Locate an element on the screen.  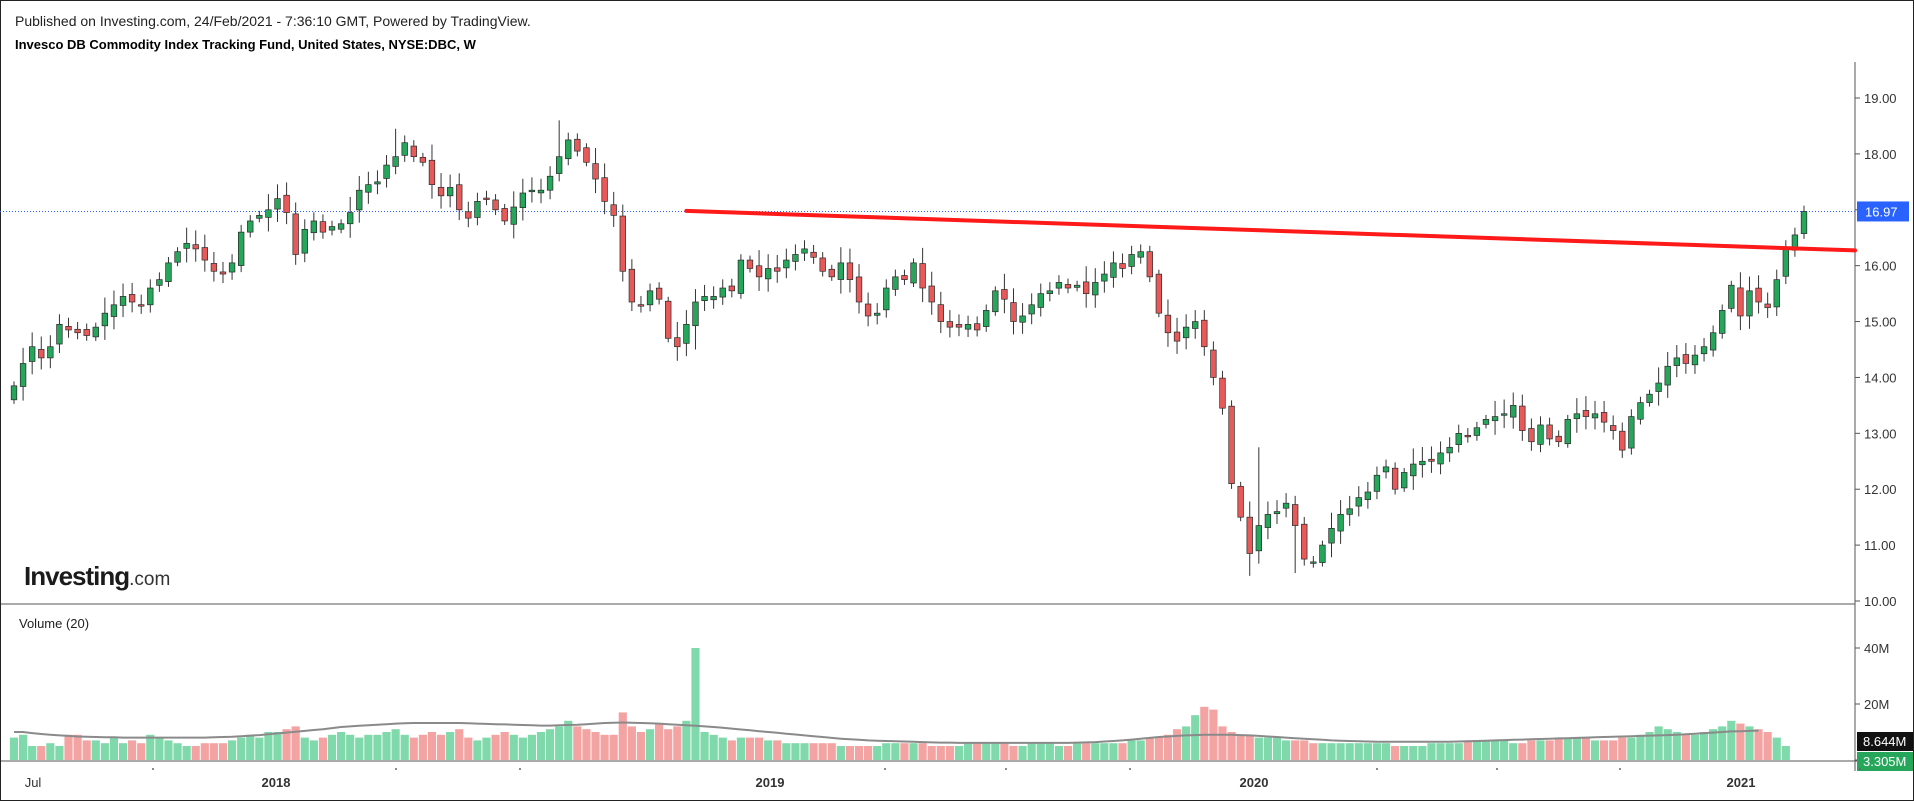
time-tick-label: 2019 is located at coordinates (770, 782).